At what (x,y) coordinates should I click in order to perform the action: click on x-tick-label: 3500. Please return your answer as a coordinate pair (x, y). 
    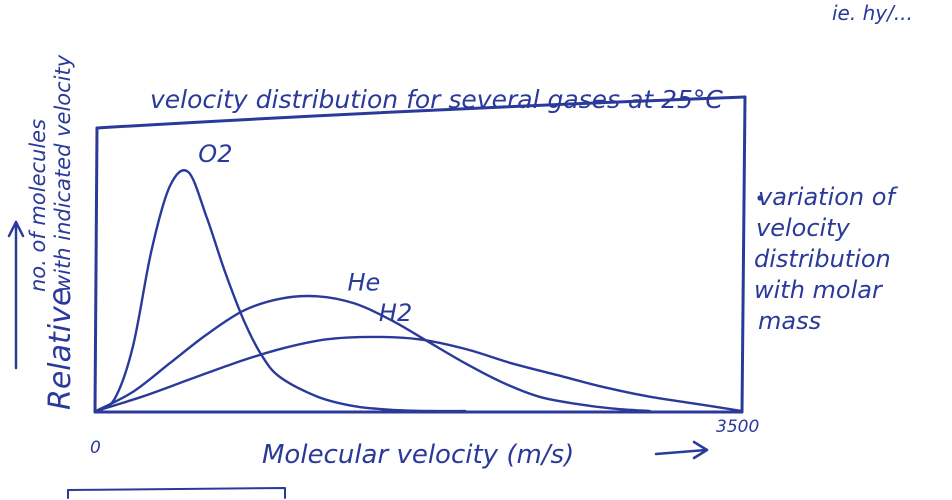
    Looking at the image, I should click on (737, 427).